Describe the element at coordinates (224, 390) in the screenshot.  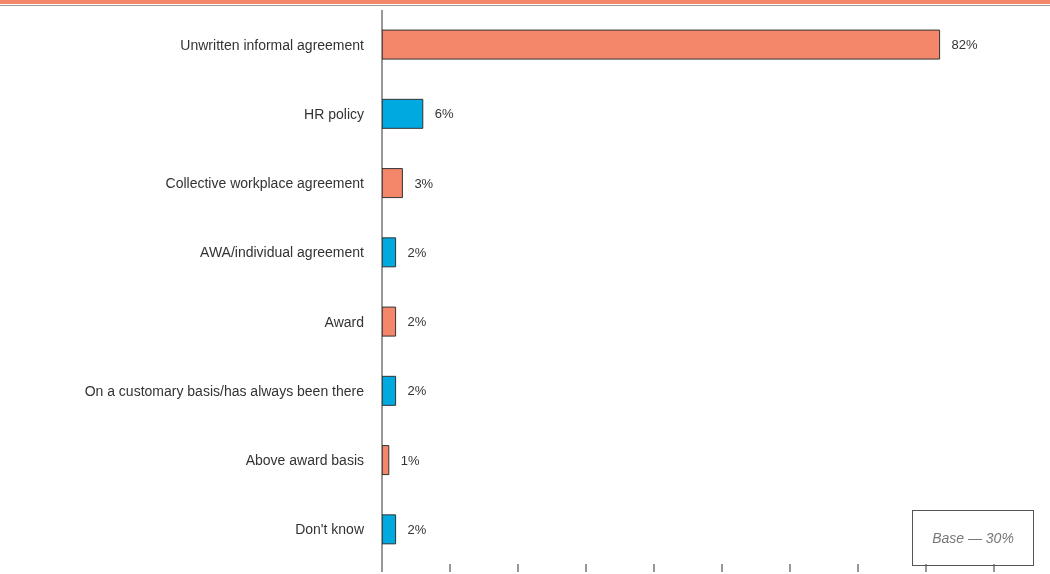
I see `y-tick-label: On a customary basis/has always been there` at that location.